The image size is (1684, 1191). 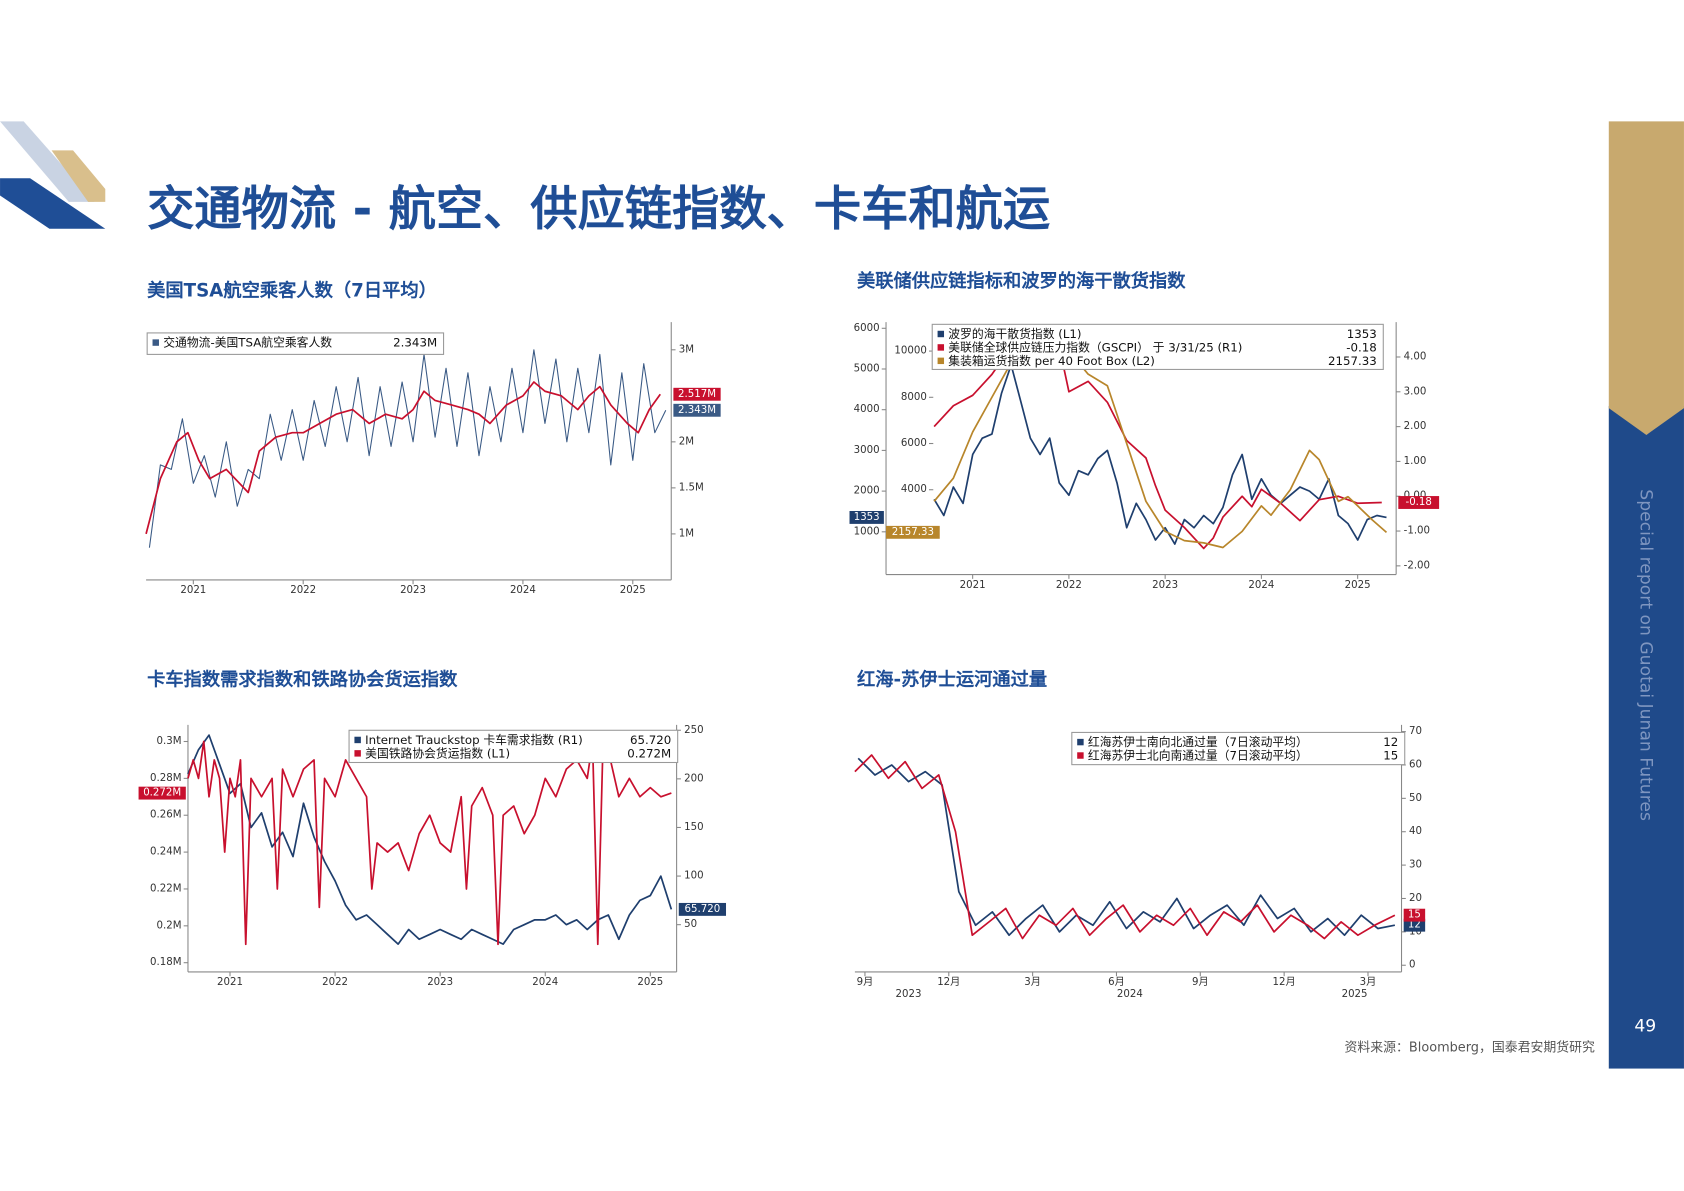 What do you see at coordinates (1021, 281) in the screenshot?
I see `chart-title: 美联储供应链指标和波罗的海干散货指数` at bounding box center [1021, 281].